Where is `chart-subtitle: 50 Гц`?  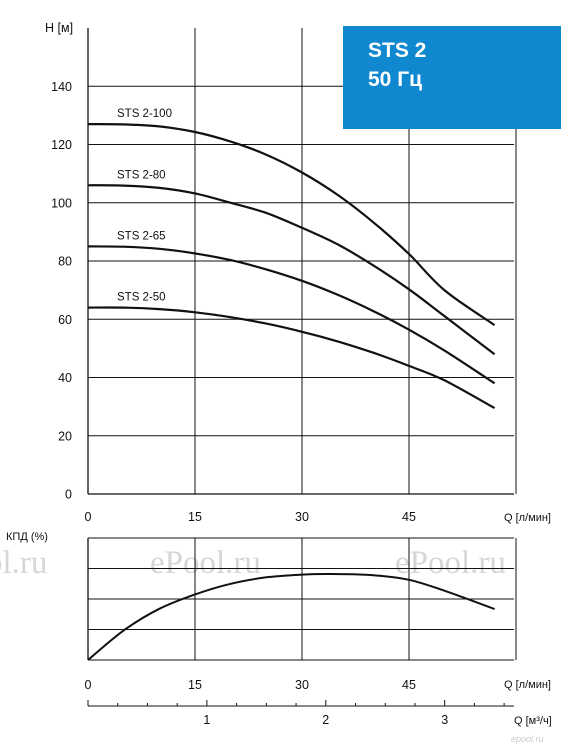
chart-subtitle: 50 Гц is located at coordinates (395, 79).